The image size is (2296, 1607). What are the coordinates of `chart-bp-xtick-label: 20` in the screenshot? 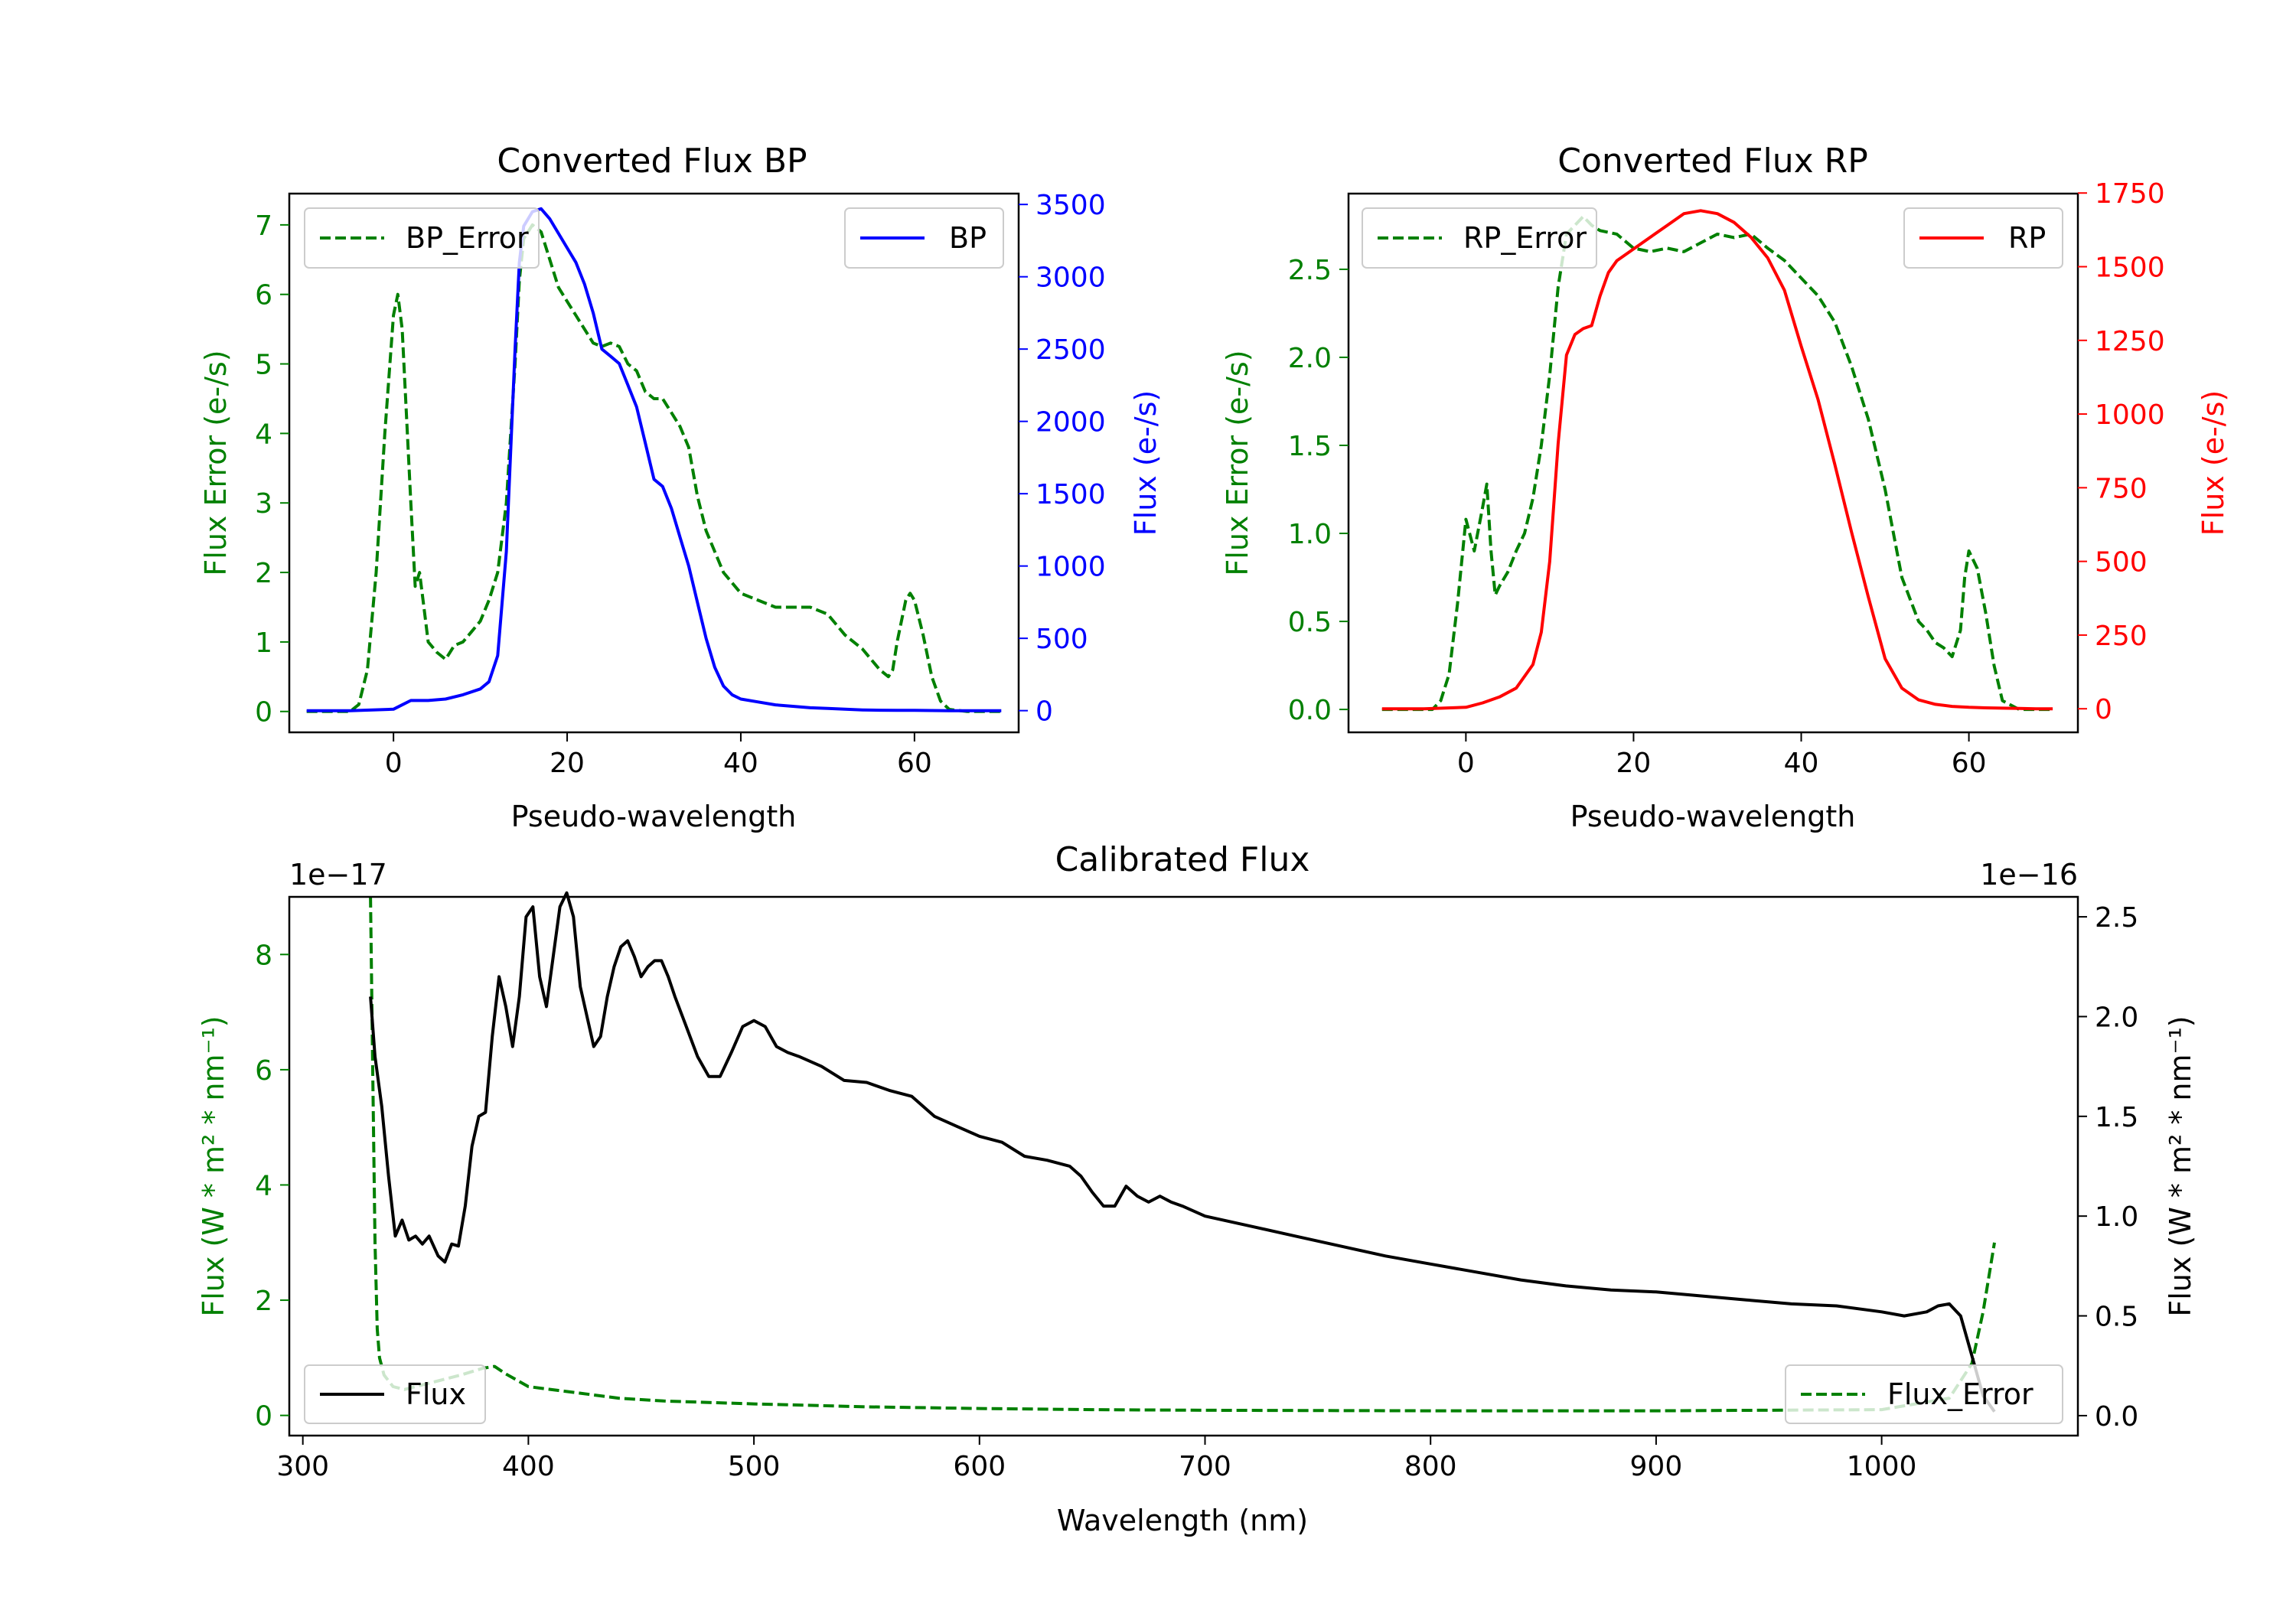 It's located at (567, 763).